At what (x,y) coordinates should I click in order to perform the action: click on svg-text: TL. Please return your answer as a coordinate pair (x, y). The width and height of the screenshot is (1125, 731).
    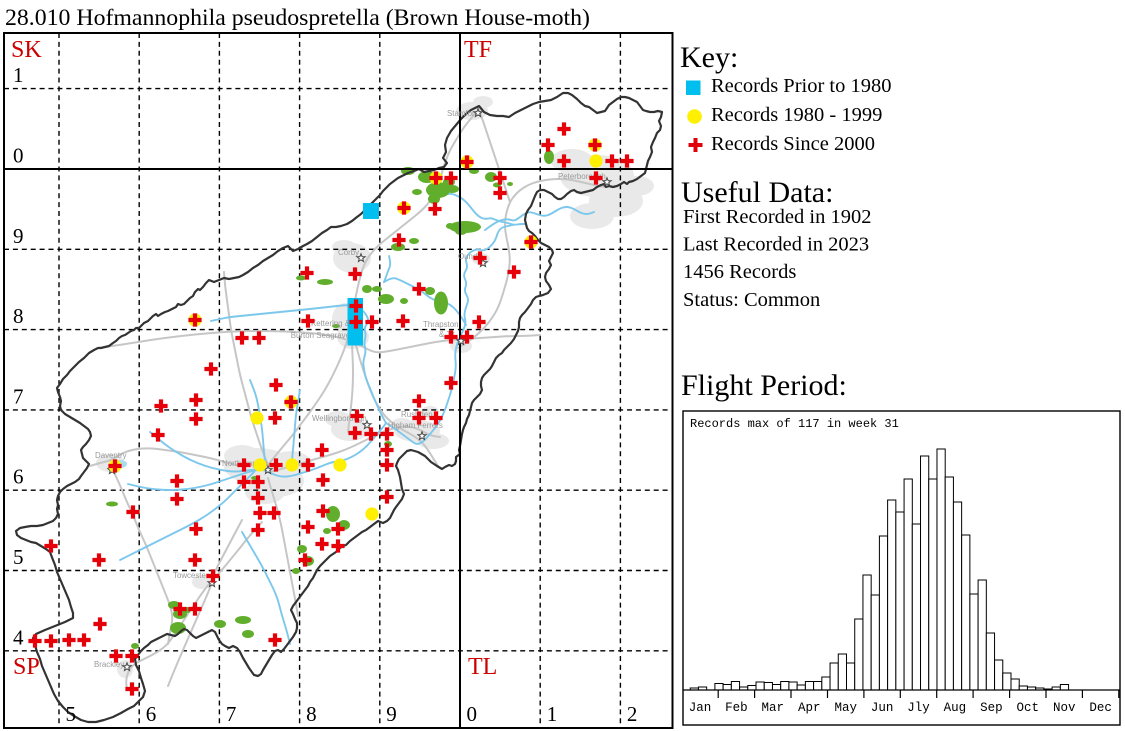
    Looking at the image, I should click on (482, 667).